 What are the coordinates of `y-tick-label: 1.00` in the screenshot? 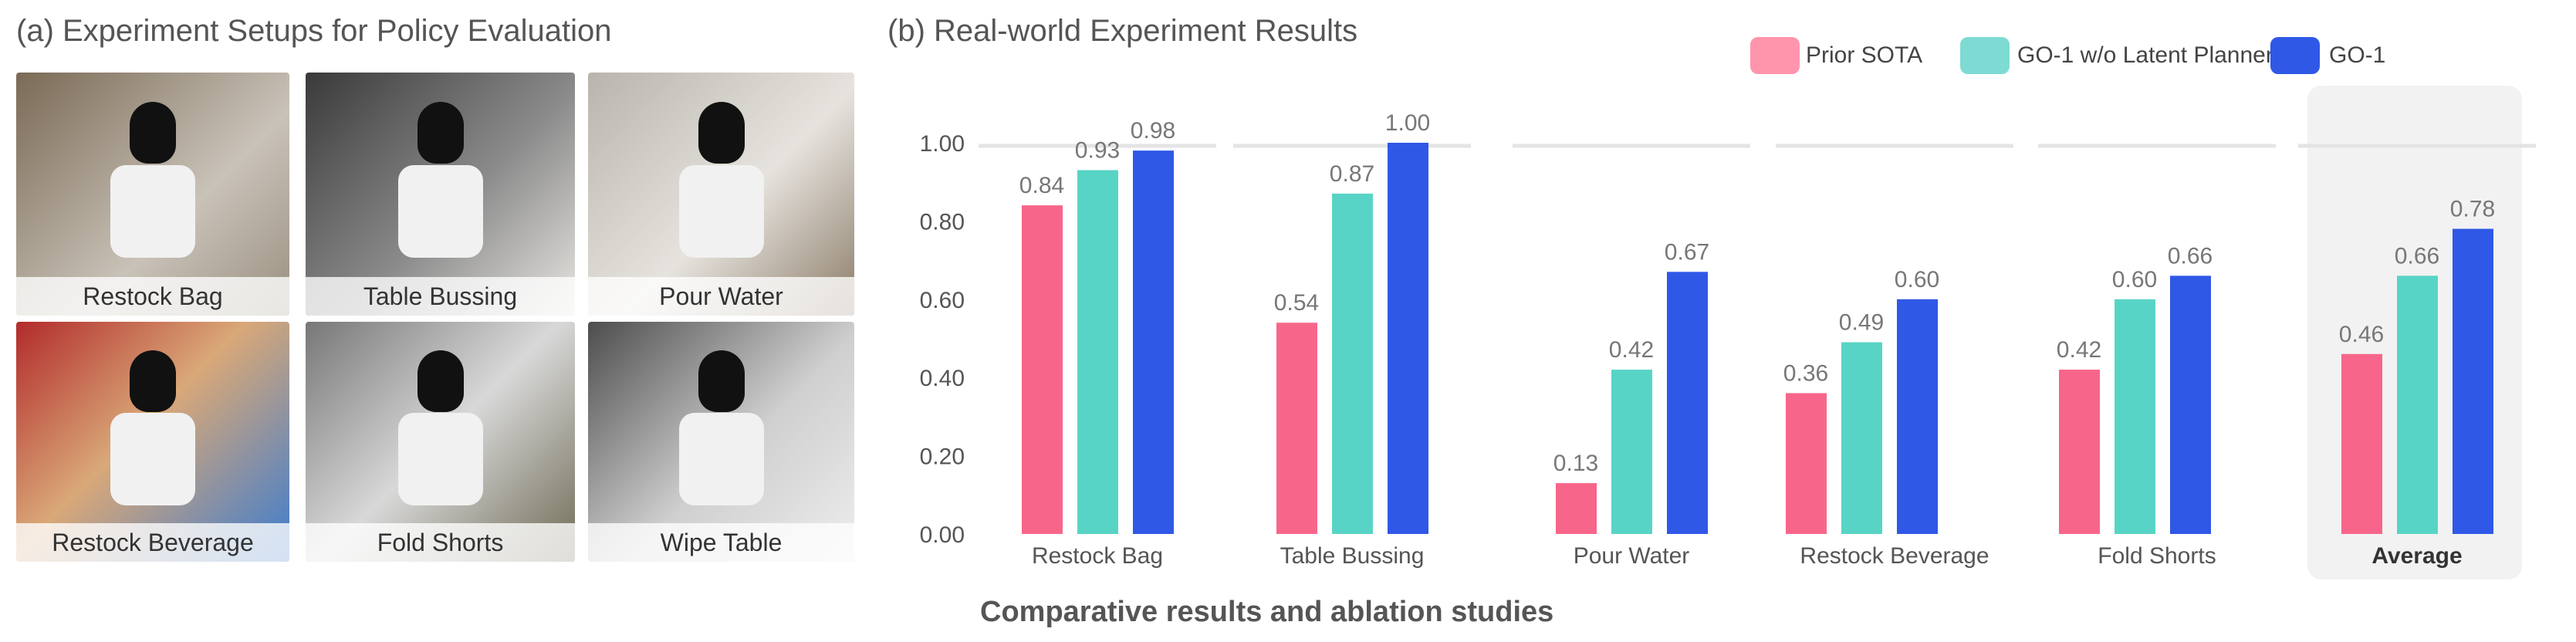 It's located at (942, 144).